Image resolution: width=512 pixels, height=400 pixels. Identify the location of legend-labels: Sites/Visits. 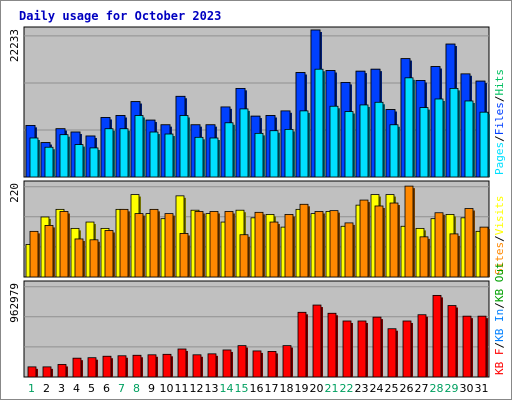
(499, 236).